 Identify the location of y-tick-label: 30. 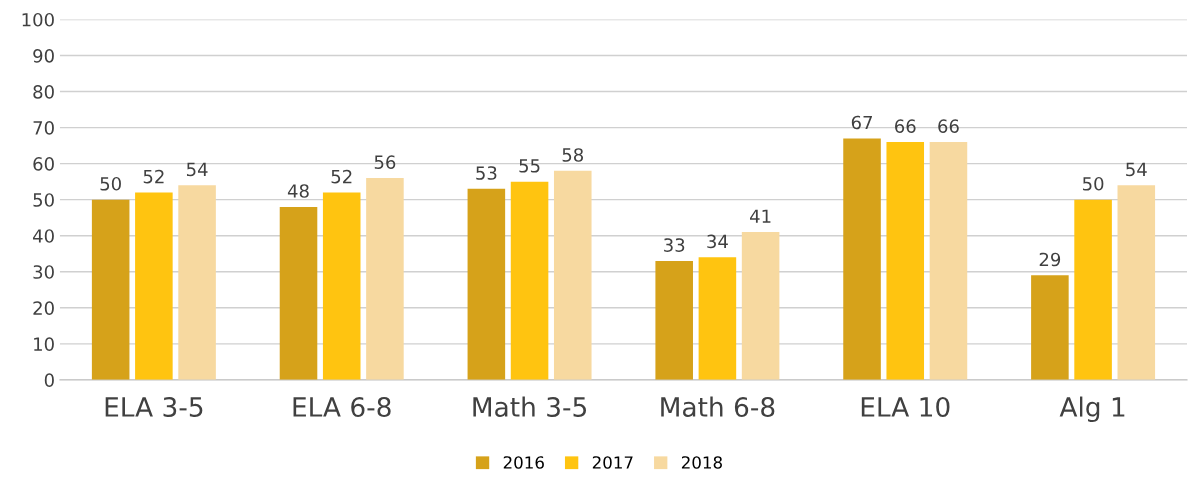
(43, 272).